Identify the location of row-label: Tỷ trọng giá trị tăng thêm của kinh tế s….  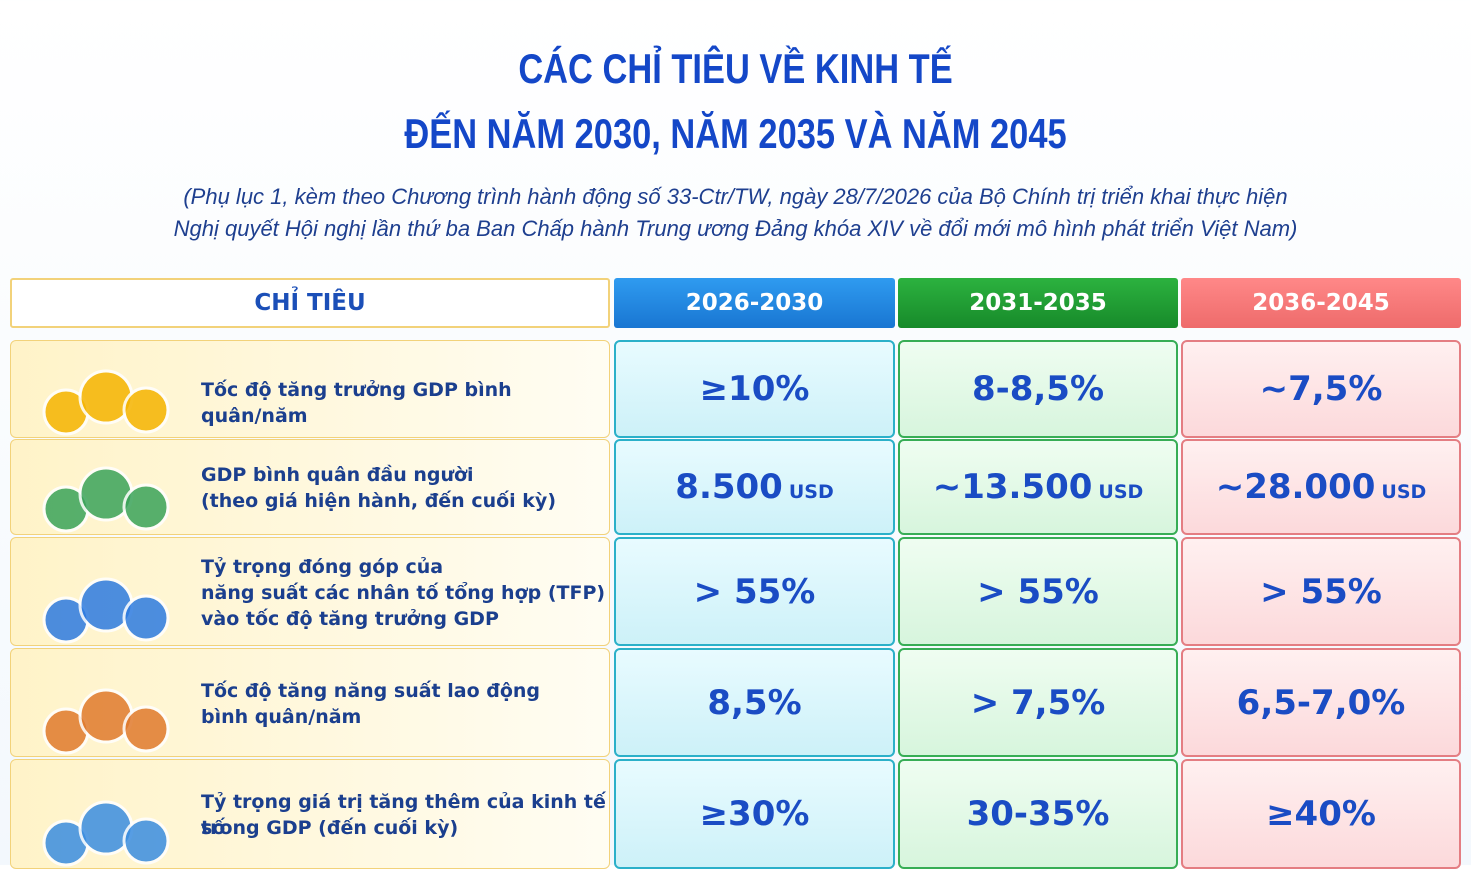
(403, 815).